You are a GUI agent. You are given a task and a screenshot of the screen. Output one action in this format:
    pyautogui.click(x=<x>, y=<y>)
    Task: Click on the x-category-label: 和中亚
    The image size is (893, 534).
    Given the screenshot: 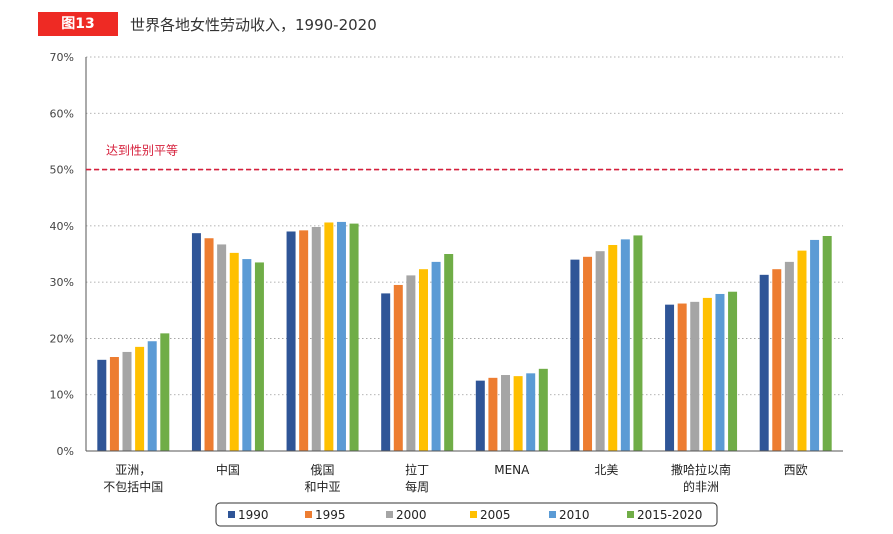 What is the action you would take?
    pyautogui.click(x=323, y=486)
    